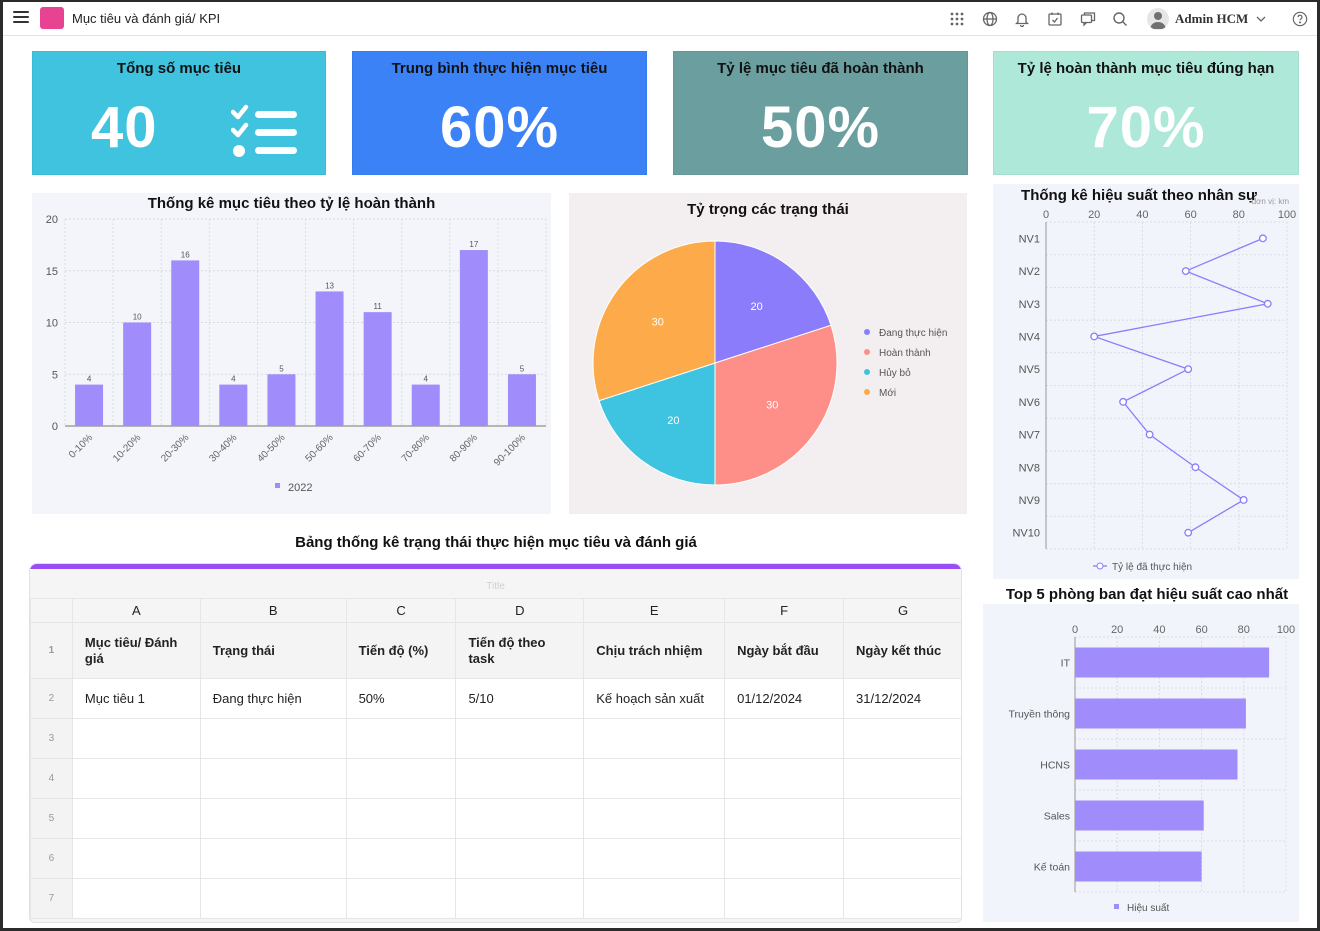 This screenshot has height=931, width=1320. I want to click on user-menu: Admin HCM, so click(1206, 19).